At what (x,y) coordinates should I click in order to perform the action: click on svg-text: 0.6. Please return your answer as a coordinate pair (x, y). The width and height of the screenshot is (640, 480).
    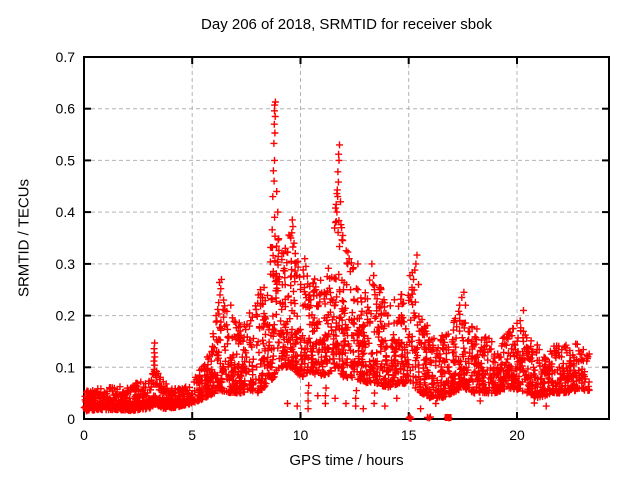
    Looking at the image, I should click on (66, 109).